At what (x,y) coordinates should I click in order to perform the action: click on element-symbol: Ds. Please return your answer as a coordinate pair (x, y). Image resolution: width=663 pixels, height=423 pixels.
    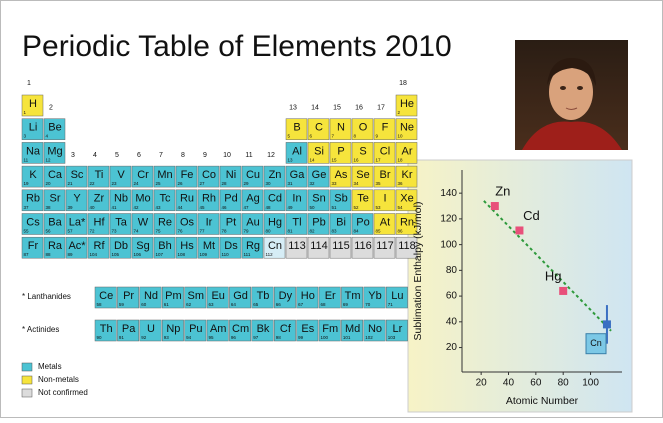
    Looking at the image, I should click on (231, 246).